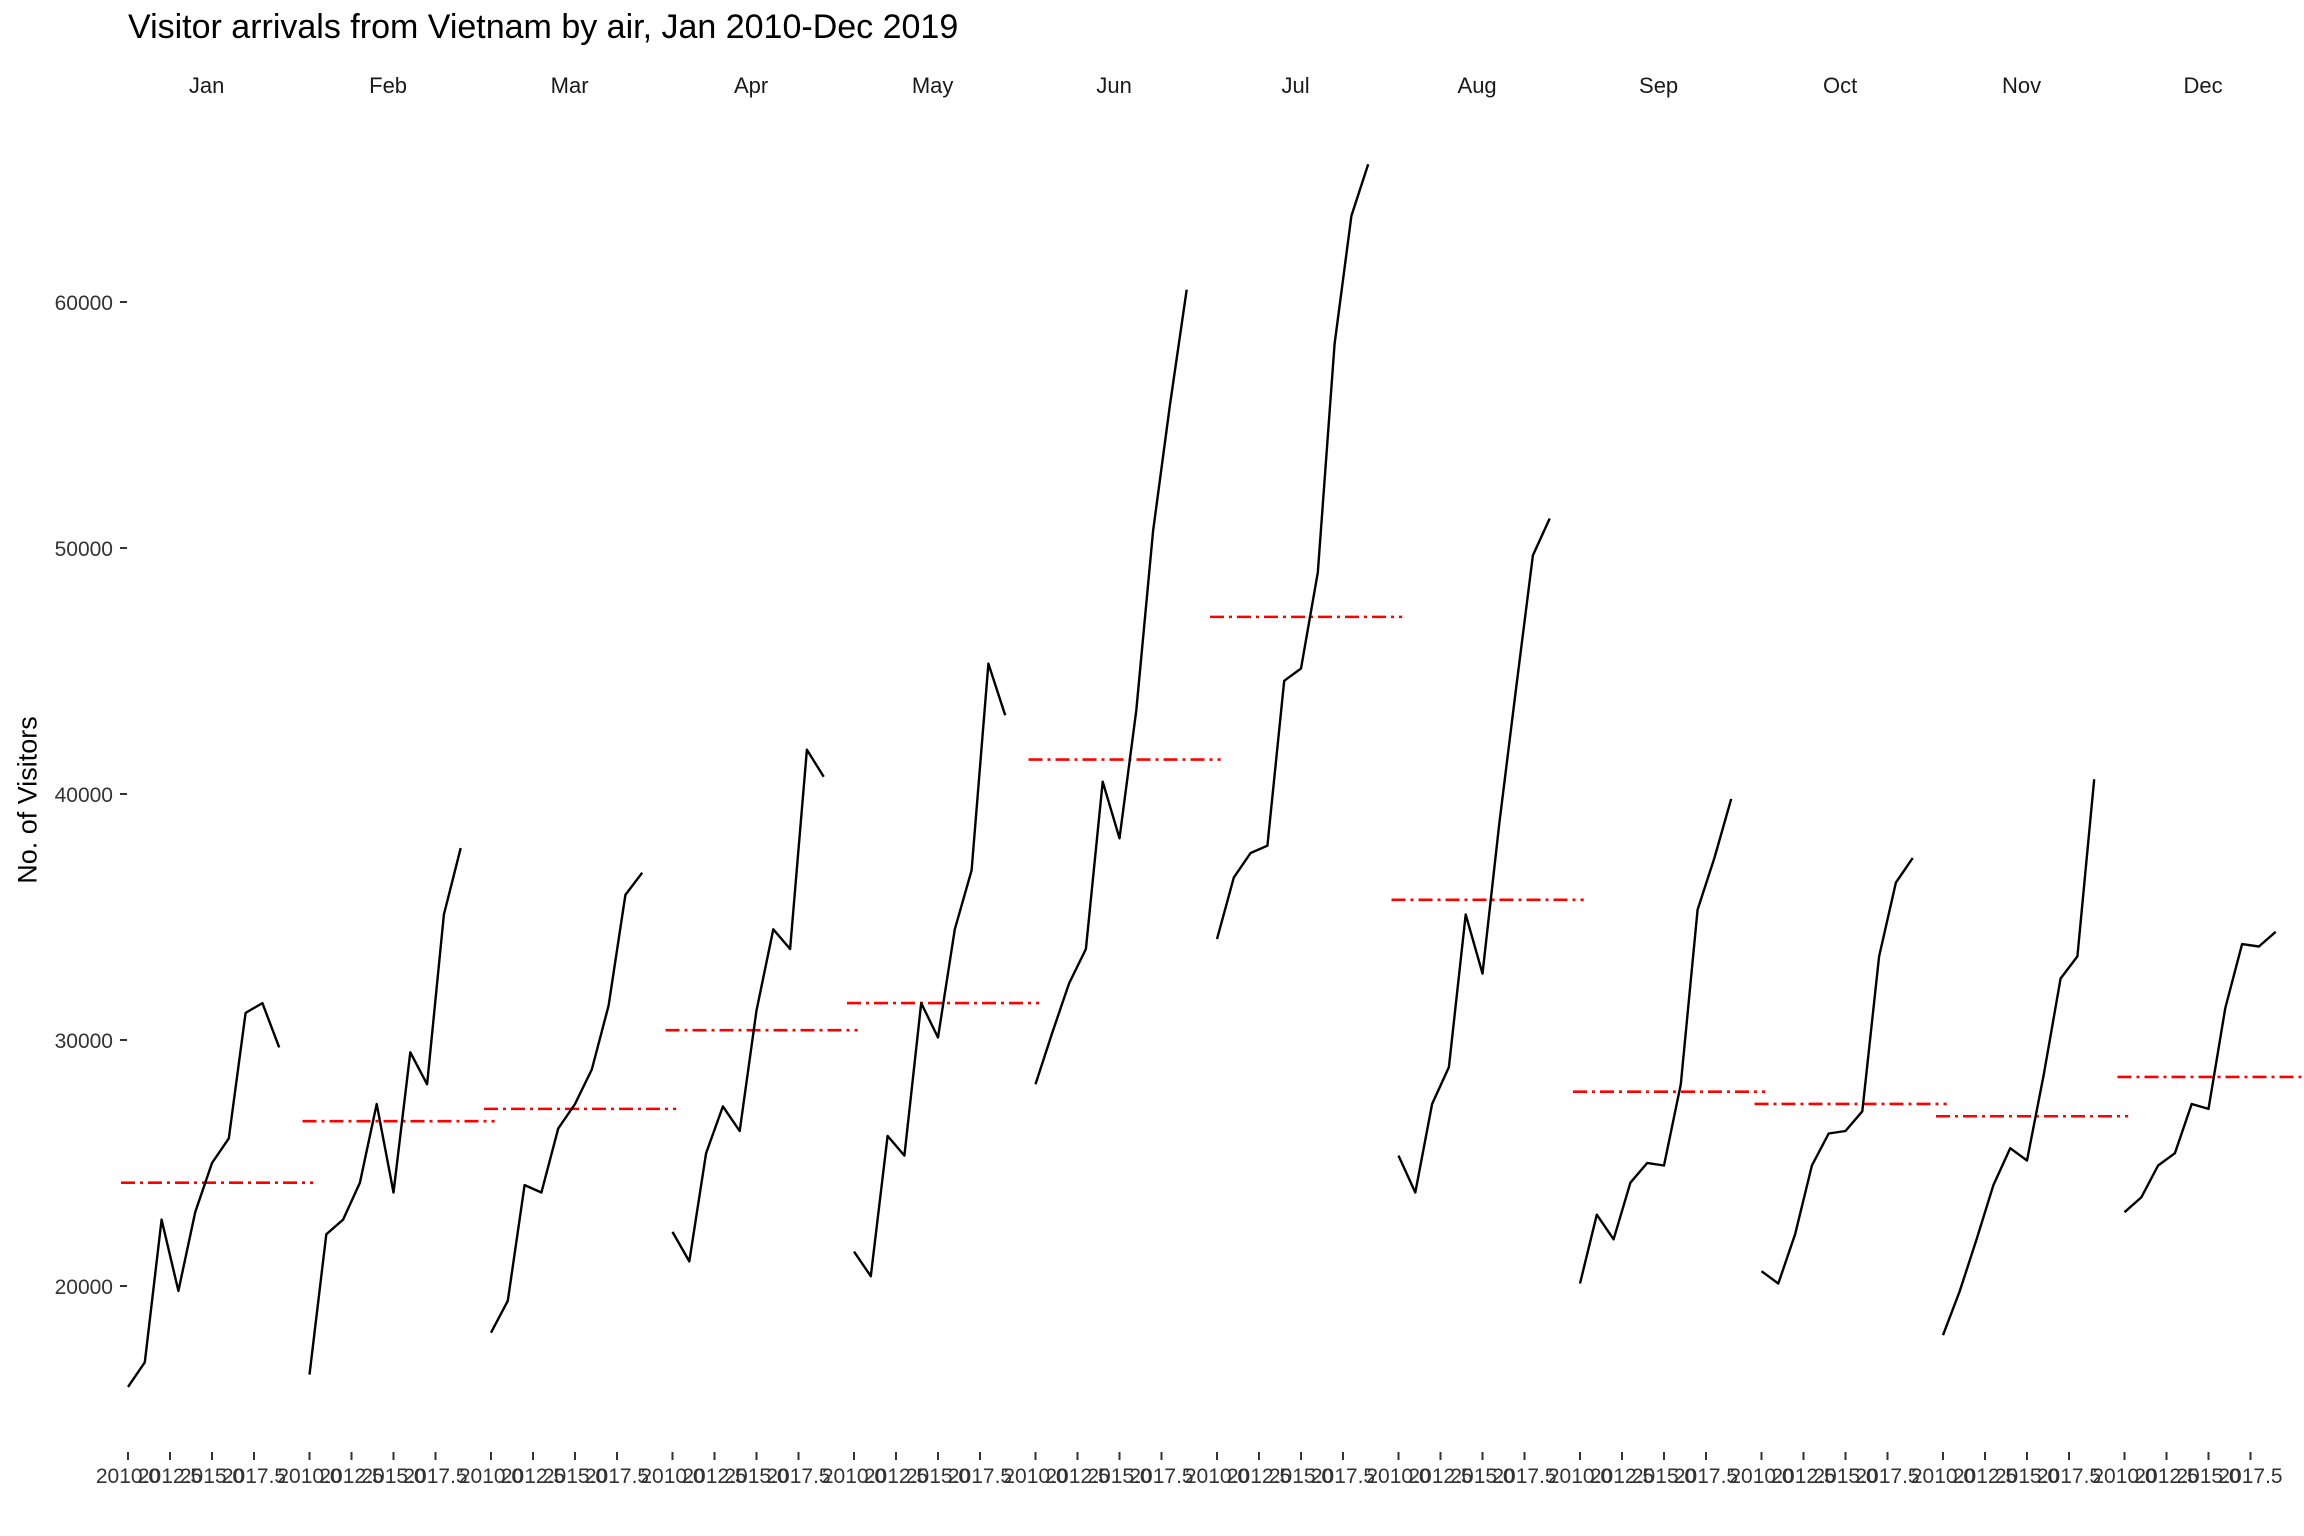 The height and width of the screenshot is (1536, 2304). Describe the element at coordinates (385, 1111) in the screenshot. I see `series-line-feb` at that location.